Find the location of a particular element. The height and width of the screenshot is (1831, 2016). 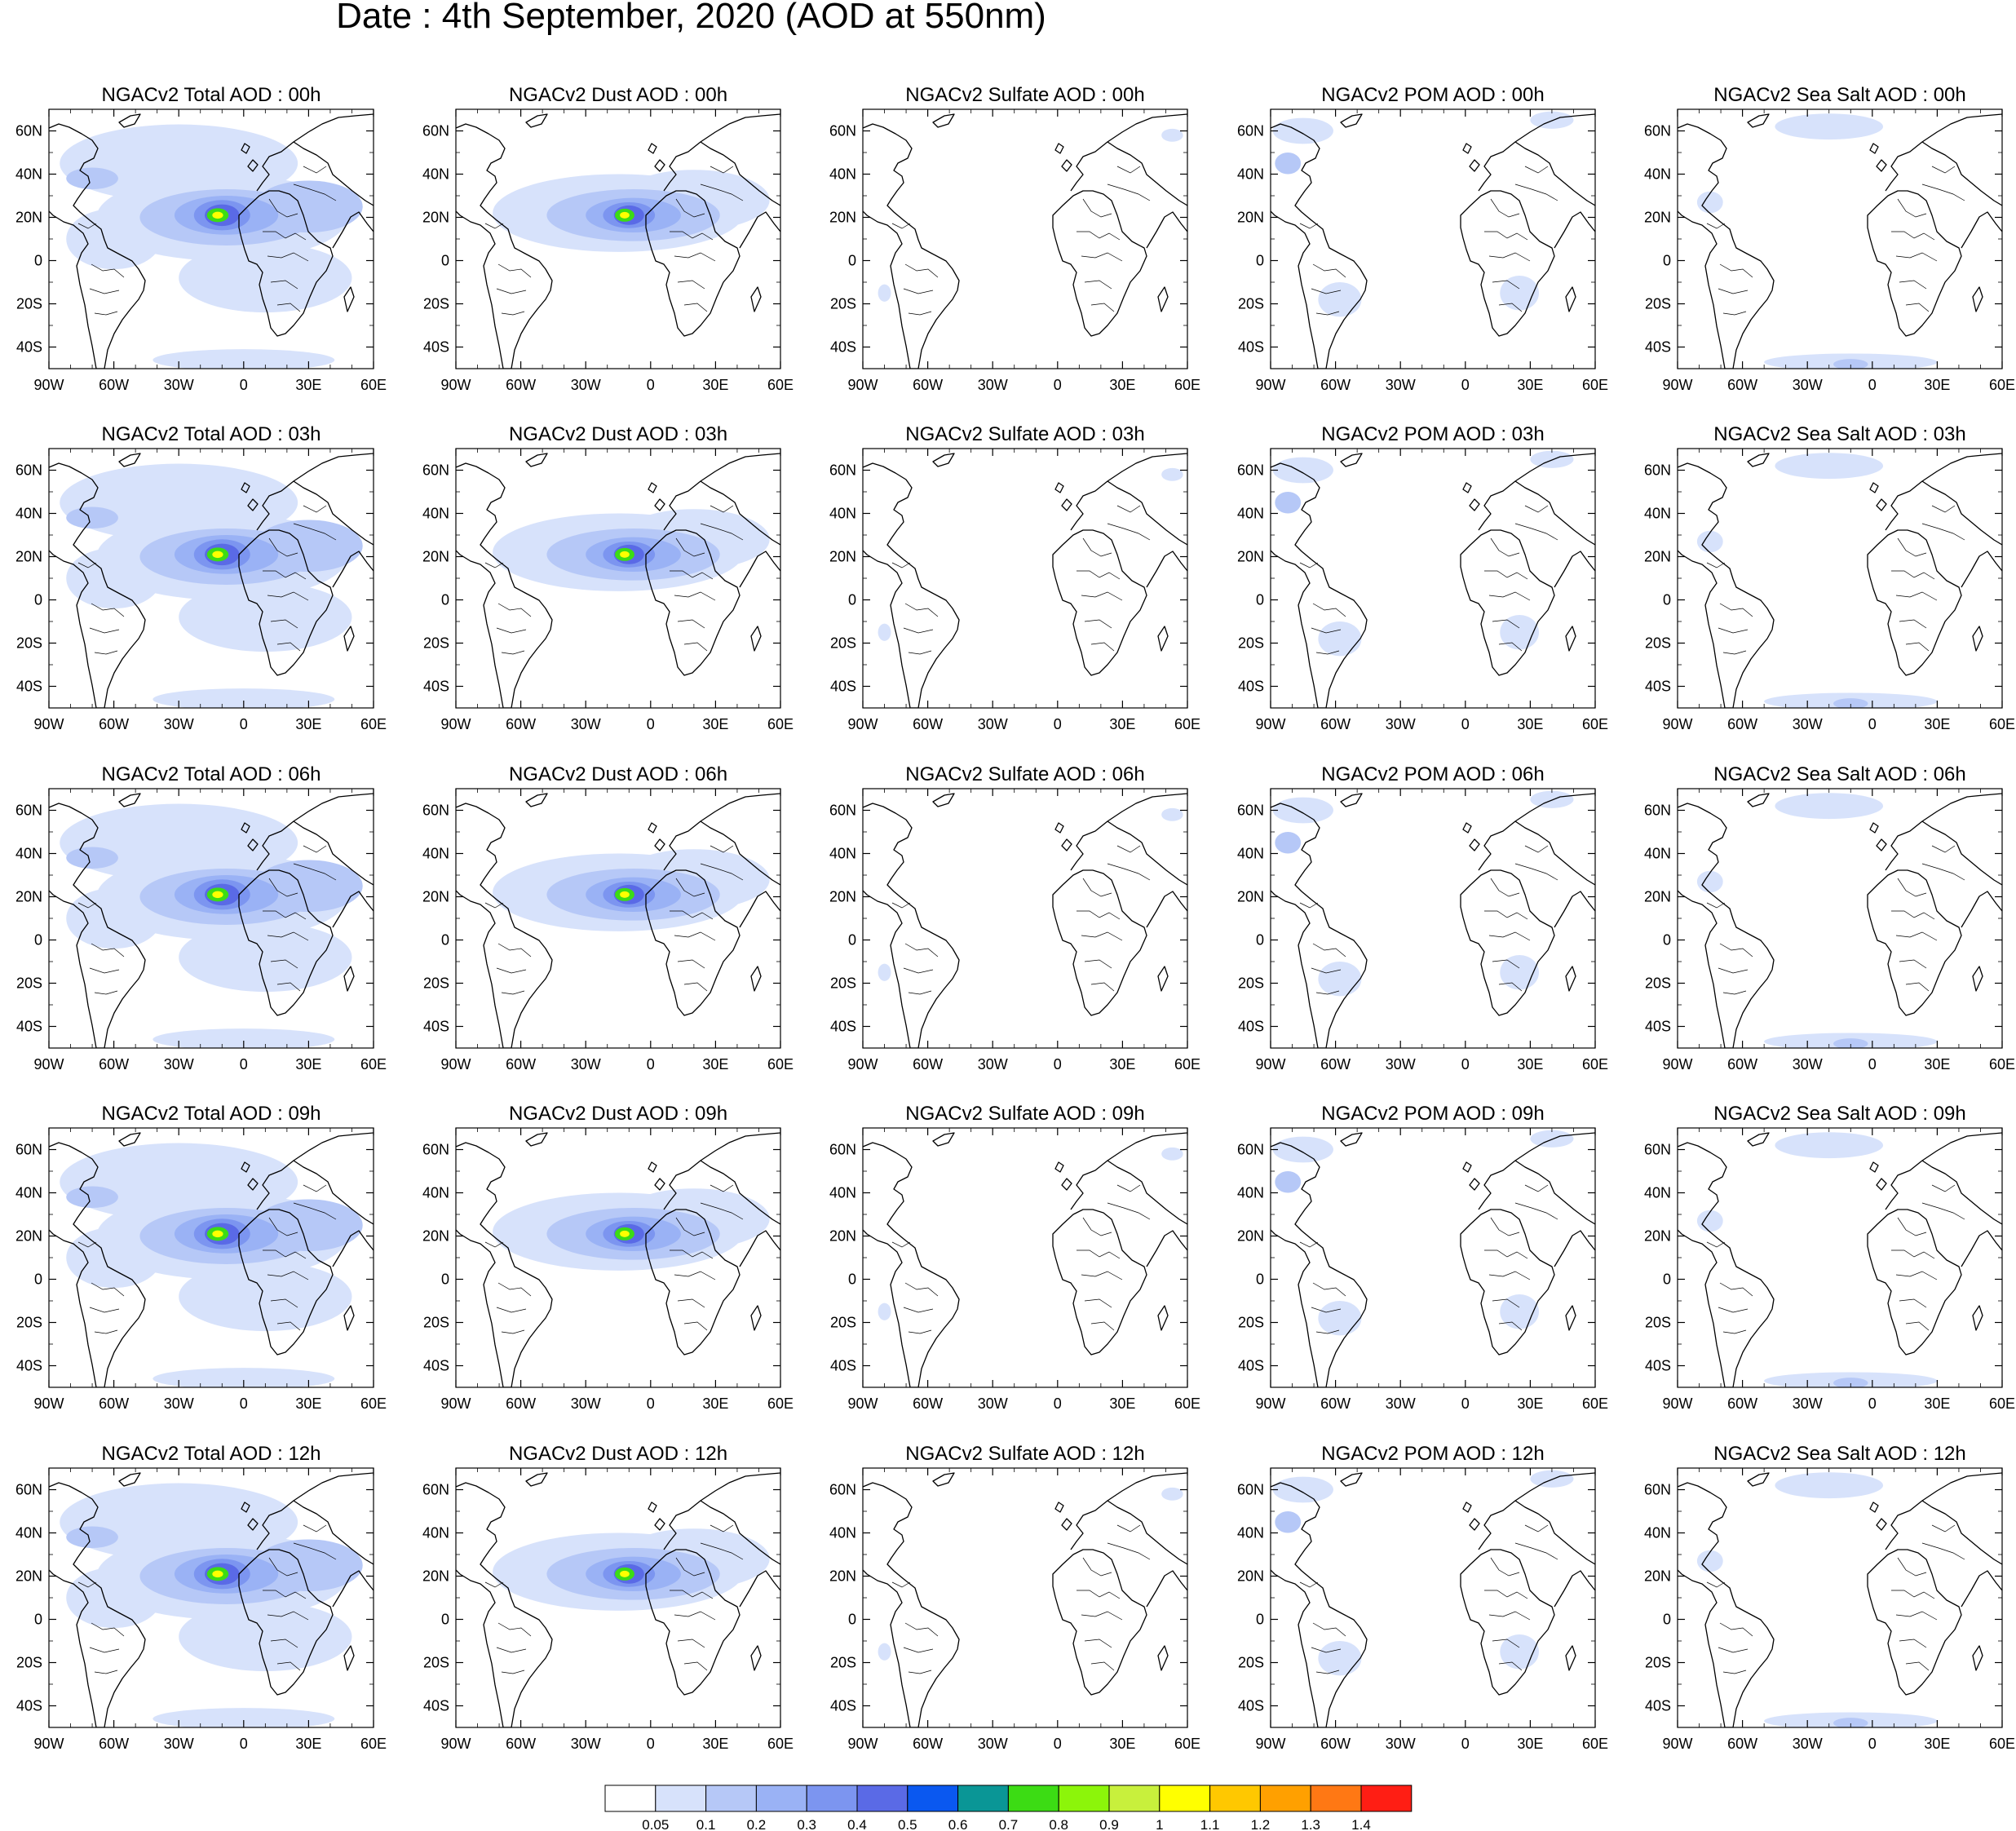

panel-title: NGACv2 Total AOD : 06h is located at coordinates (211, 774).